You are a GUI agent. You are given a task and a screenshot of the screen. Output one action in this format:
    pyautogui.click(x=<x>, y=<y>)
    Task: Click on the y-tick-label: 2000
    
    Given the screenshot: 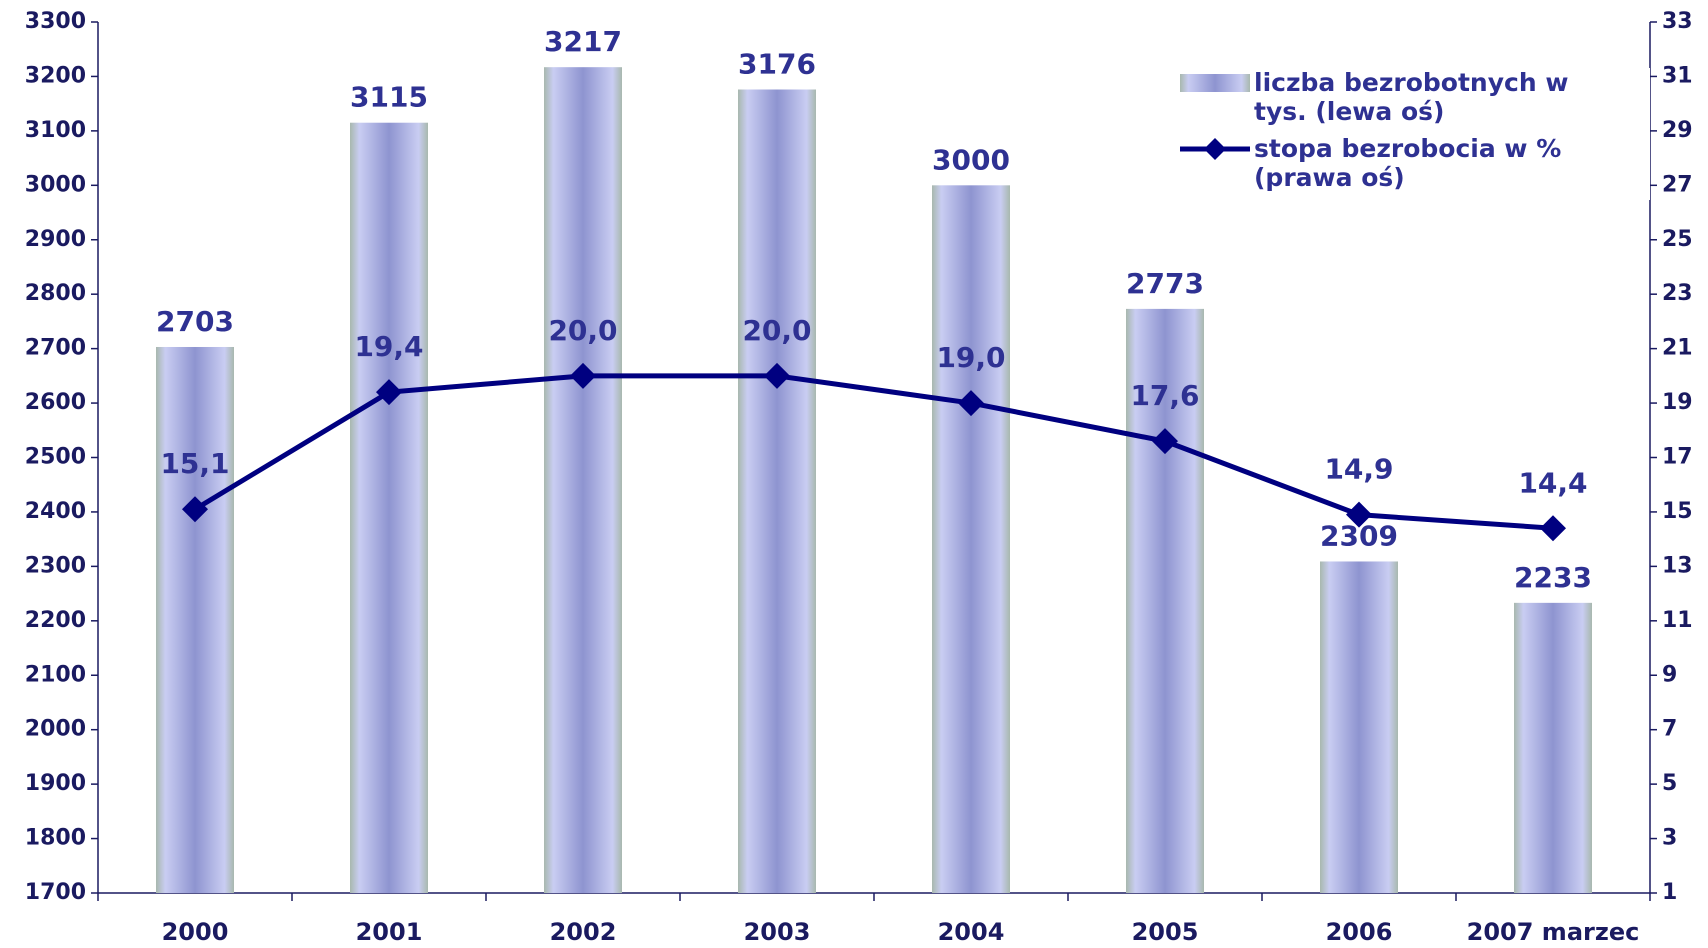 What is the action you would take?
    pyautogui.click(x=55, y=729)
    